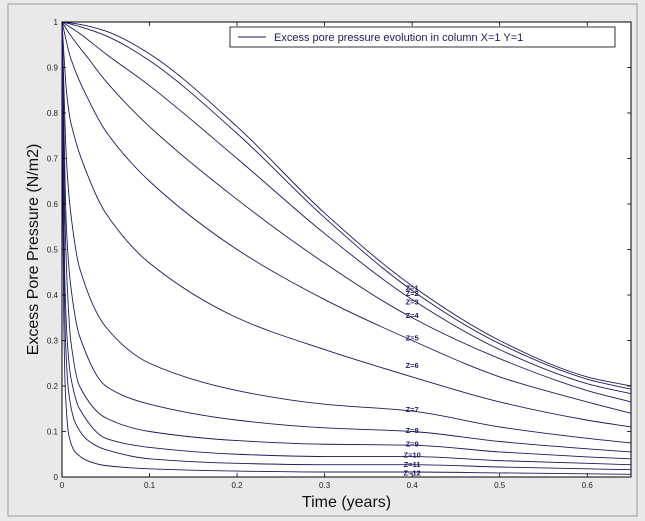  I want to click on x-axis-label: Time (years), so click(346, 502).